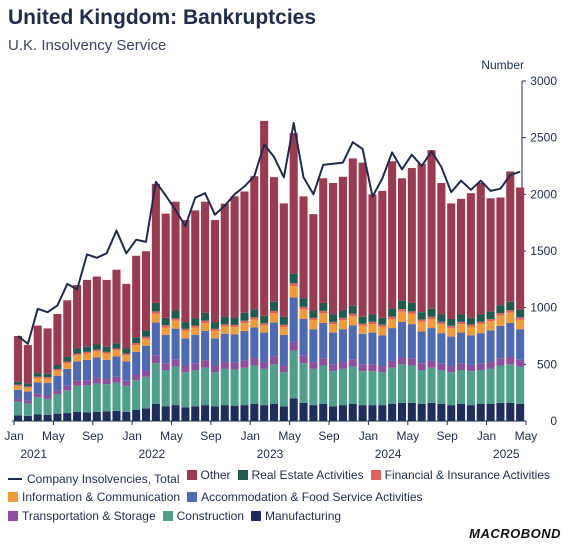 The width and height of the screenshot is (569, 551). I want to click on y-tick-label: 2000, so click(543, 194).